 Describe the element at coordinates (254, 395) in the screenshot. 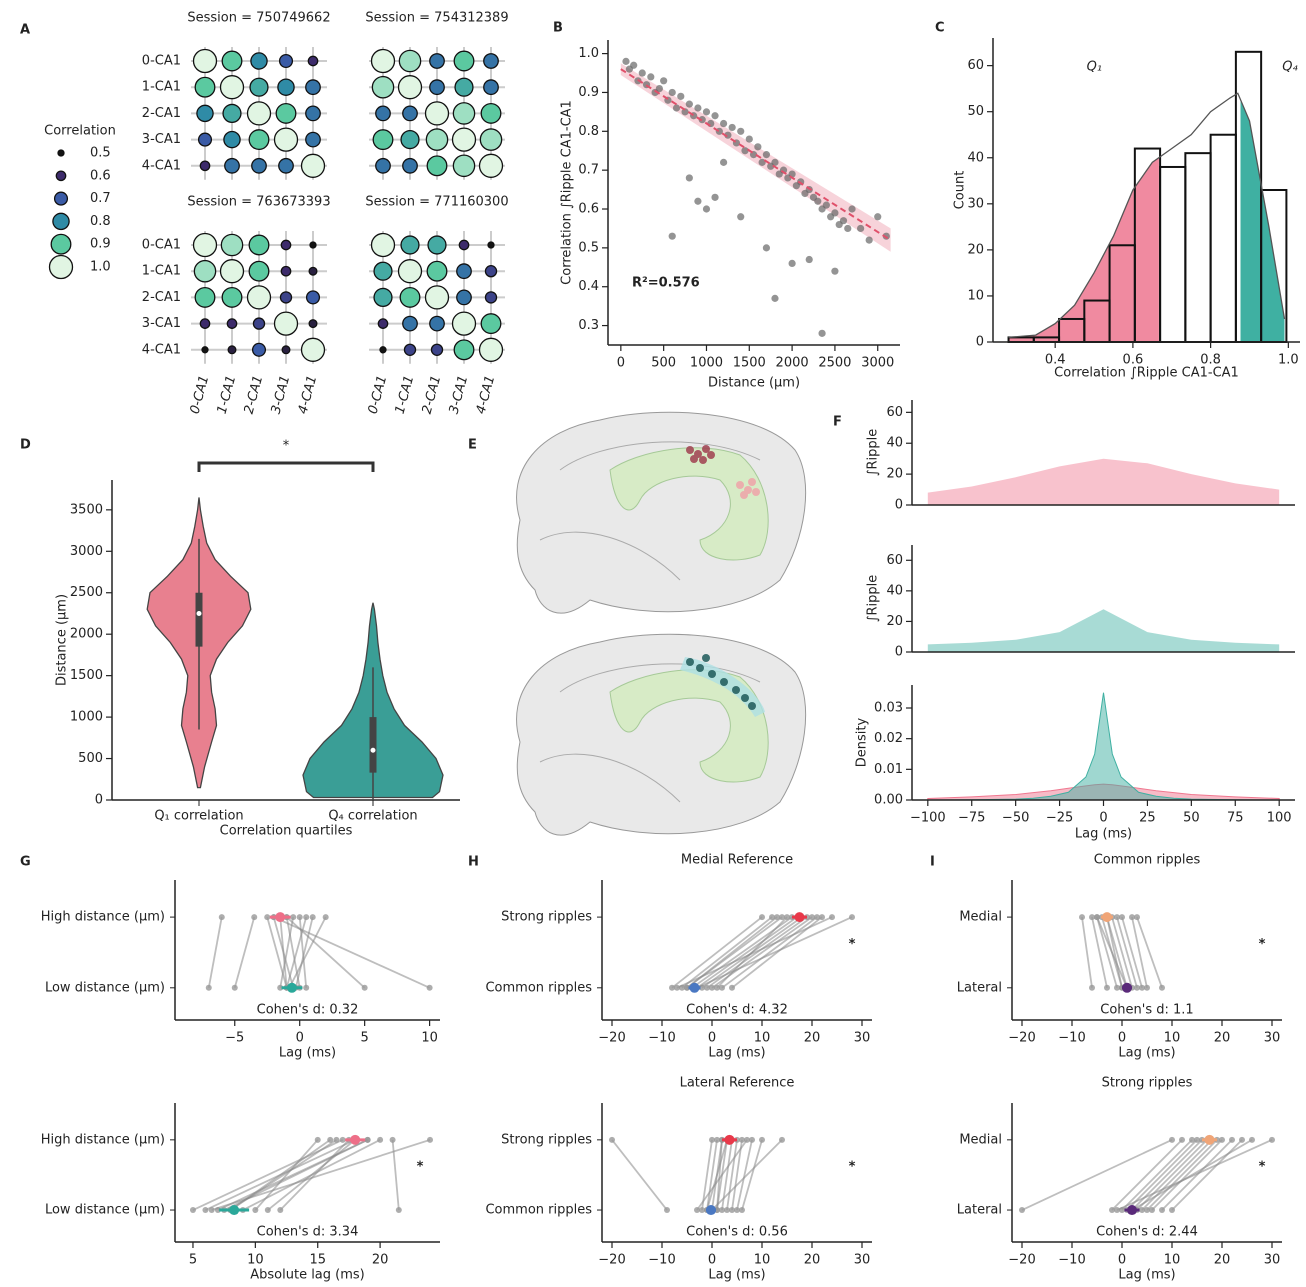

I see `col-label: 2-CA1` at that location.